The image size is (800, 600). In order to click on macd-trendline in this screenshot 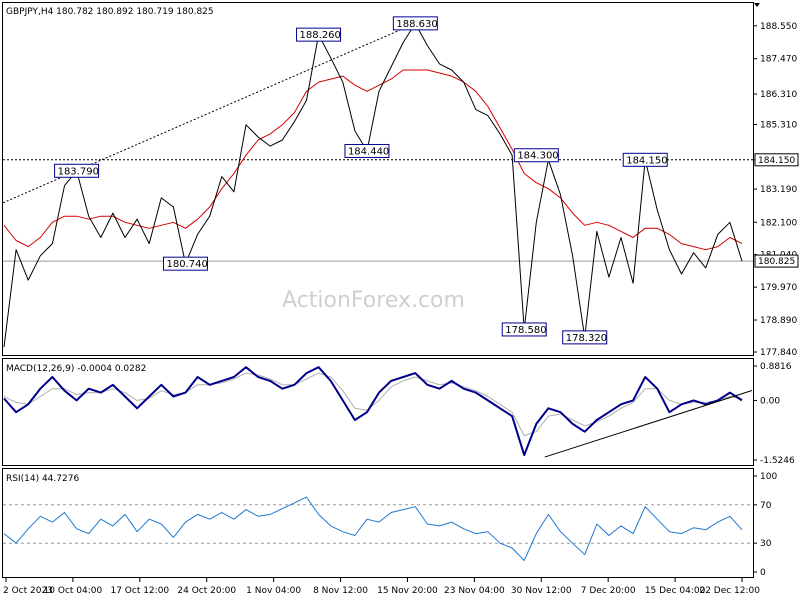, I will do `click(648, 424)`.